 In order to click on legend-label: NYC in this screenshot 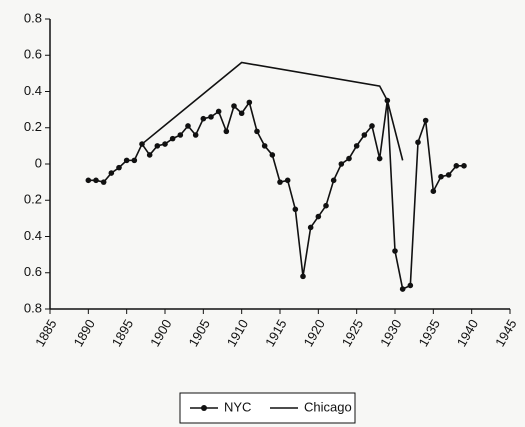, I will do `click(237, 406)`.